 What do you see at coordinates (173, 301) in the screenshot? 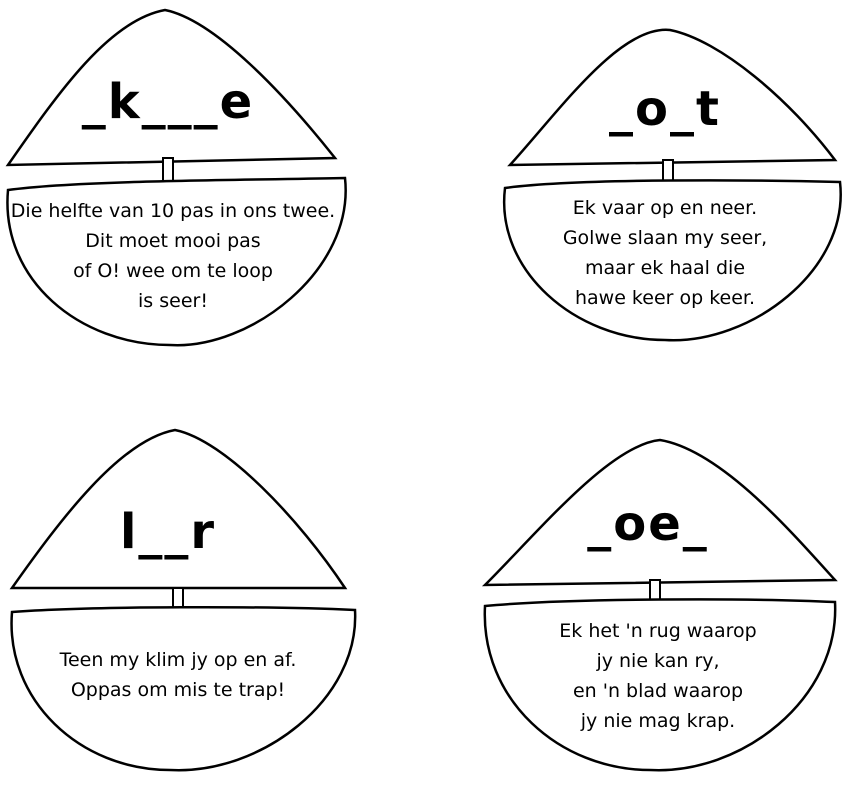
I see `riddle-line: is seer!` at bounding box center [173, 301].